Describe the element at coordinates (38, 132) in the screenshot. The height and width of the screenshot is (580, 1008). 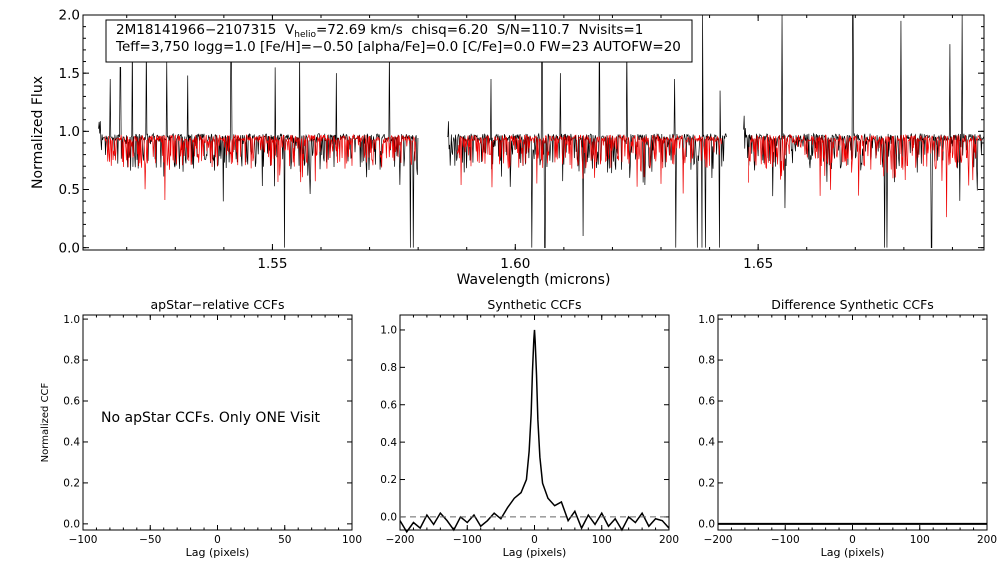
I see `spectrum-ylabel: Normalized Flux` at that location.